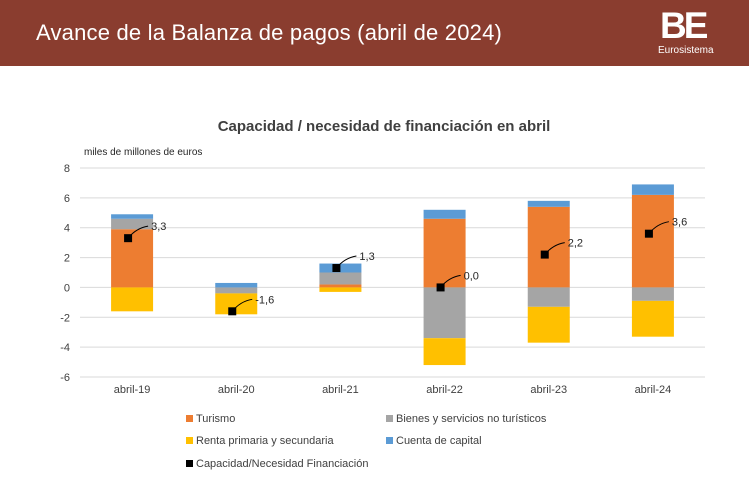 The width and height of the screenshot is (749, 499). Describe the element at coordinates (143, 152) in the screenshot. I see `y-axis-unit-label: miles de millones de euros` at that location.